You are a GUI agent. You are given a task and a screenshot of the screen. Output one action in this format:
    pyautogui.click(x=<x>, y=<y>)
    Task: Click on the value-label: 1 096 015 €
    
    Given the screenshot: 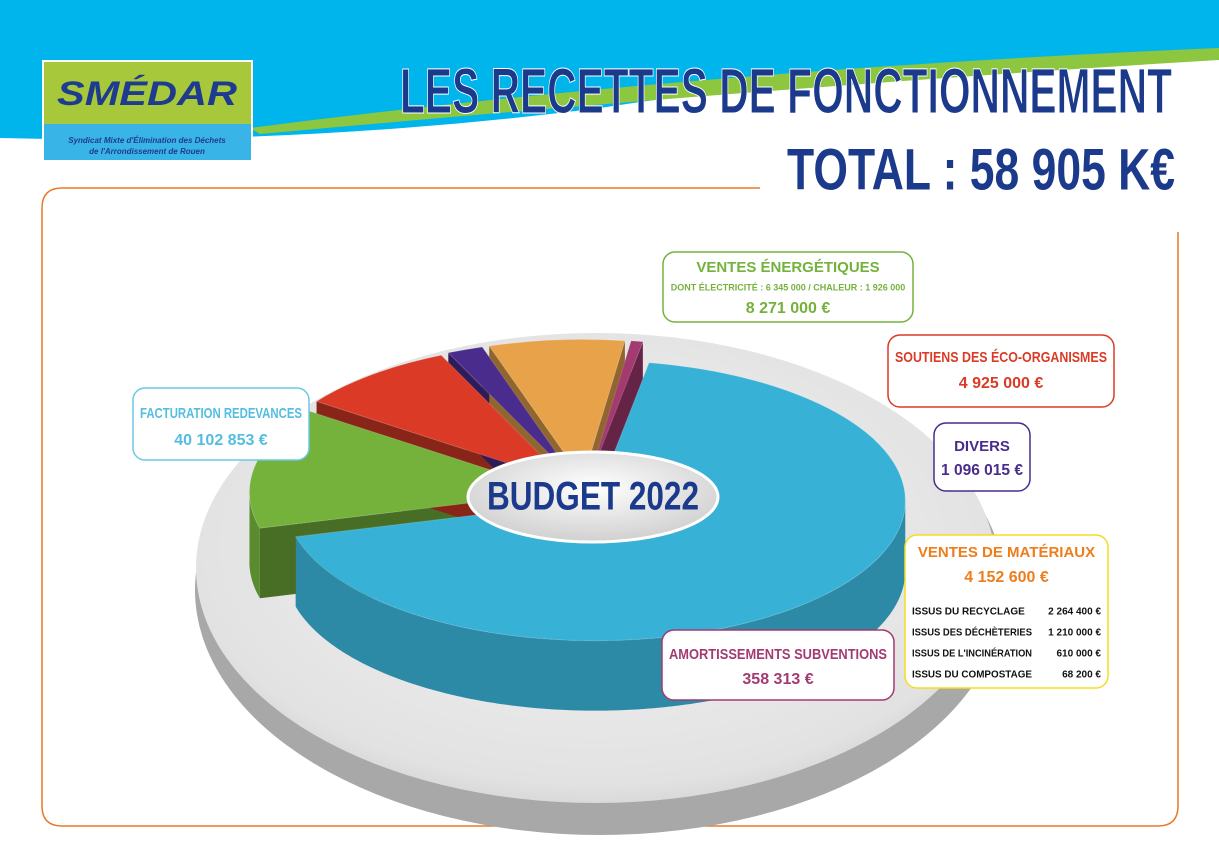 What is the action you would take?
    pyautogui.click(x=982, y=470)
    